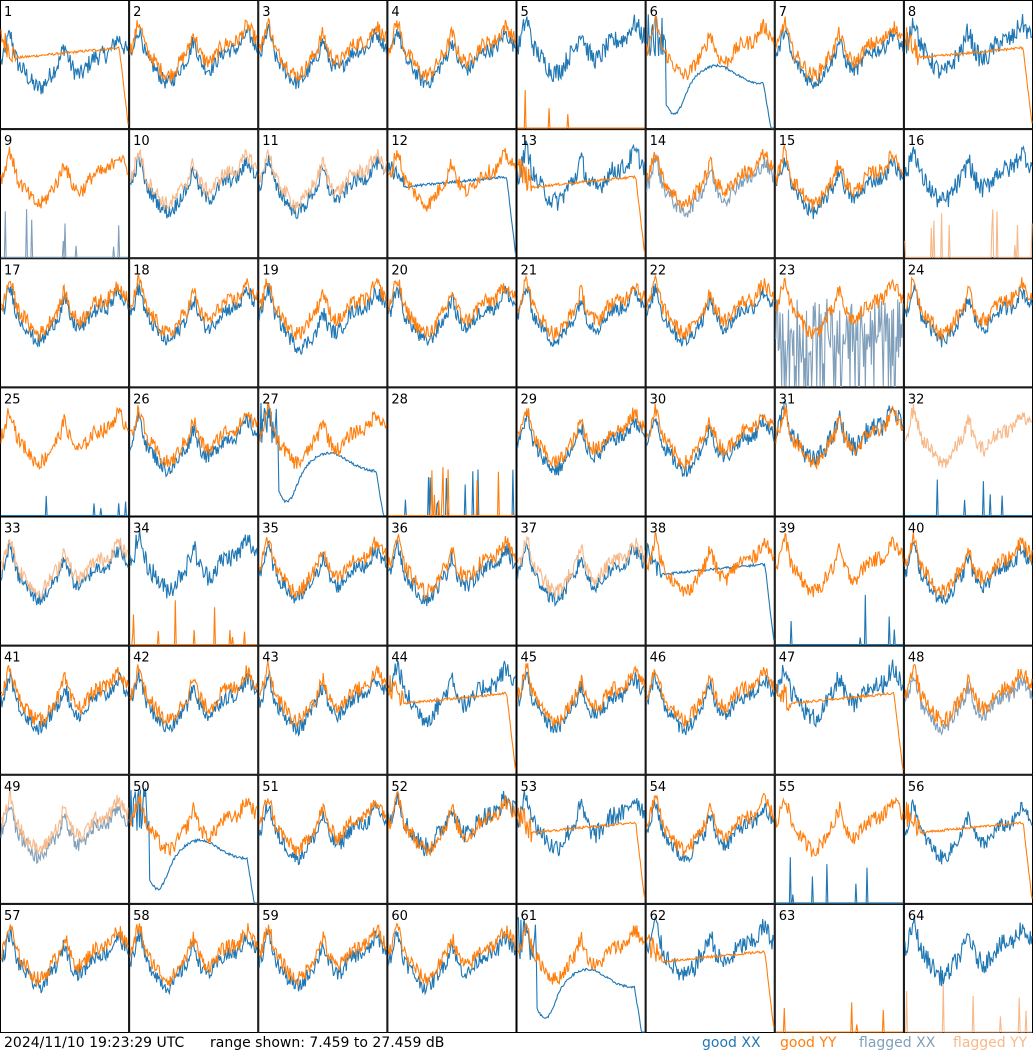 Image resolution: width=1033 pixels, height=1053 pixels. I want to click on panel-34: 34, so click(194, 581).